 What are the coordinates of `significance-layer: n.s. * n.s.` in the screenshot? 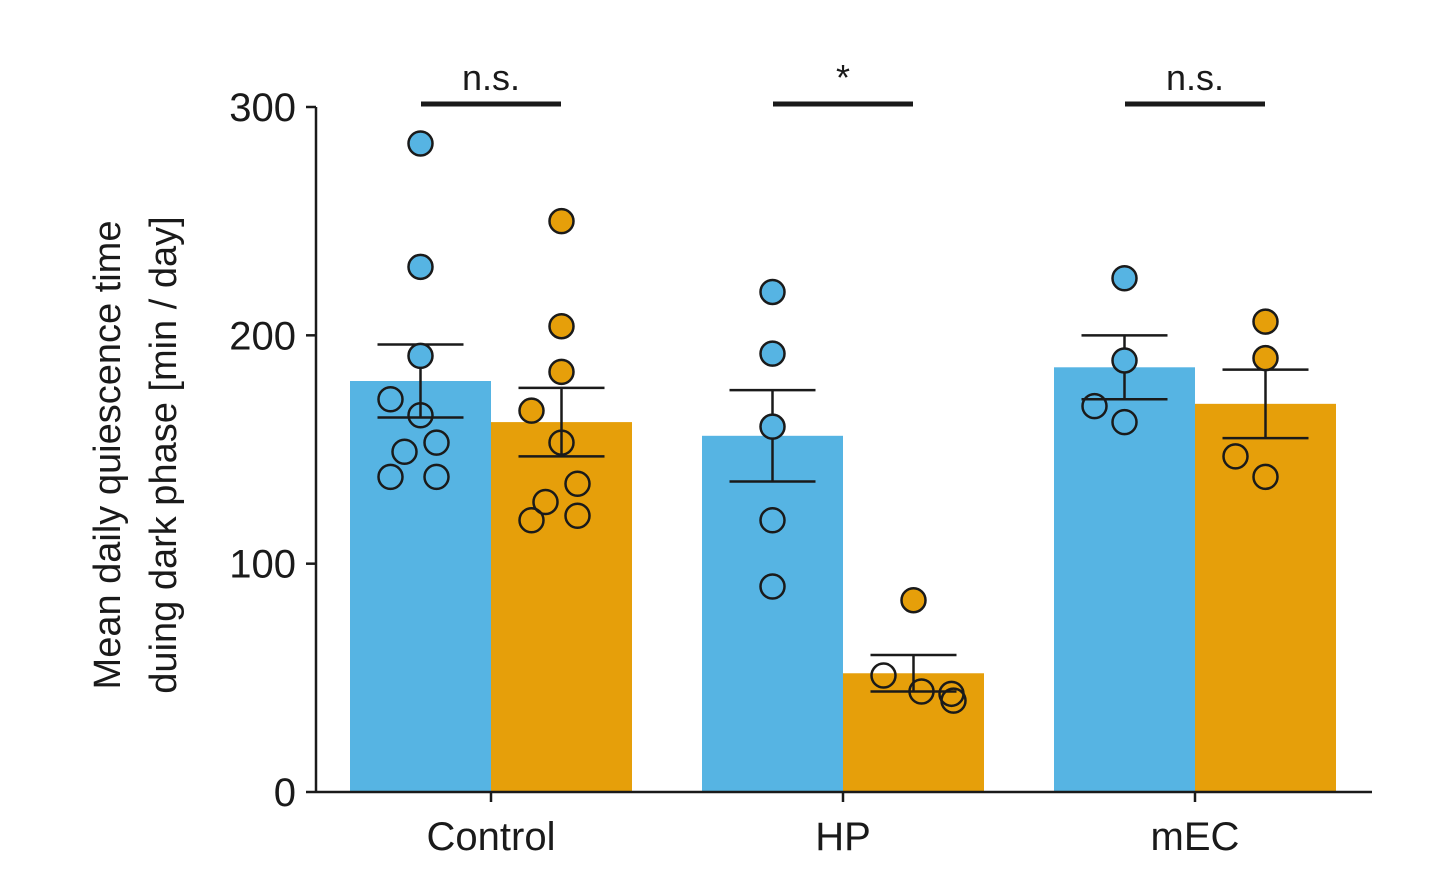 It's located at (843, 82).